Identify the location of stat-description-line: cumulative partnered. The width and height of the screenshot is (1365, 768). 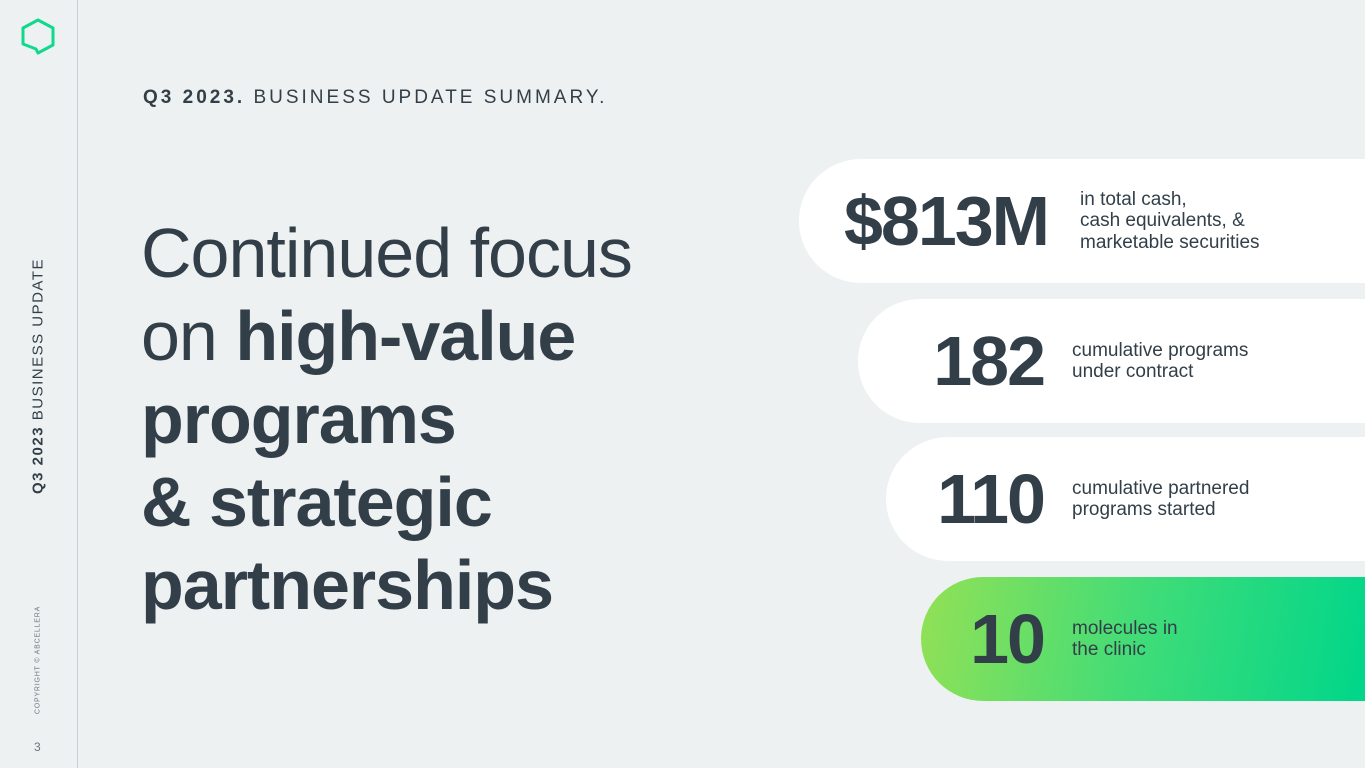
(1161, 488).